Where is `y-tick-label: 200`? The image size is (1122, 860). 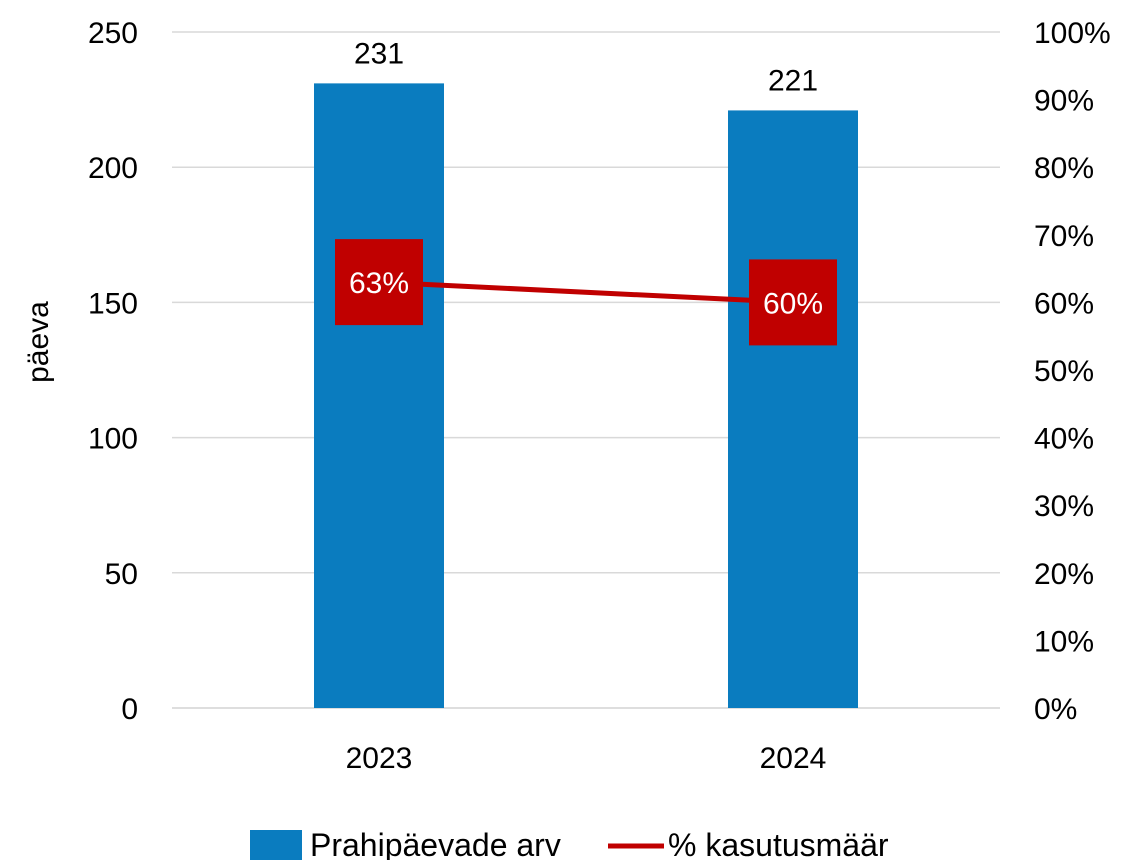 y-tick-label: 200 is located at coordinates (113, 168).